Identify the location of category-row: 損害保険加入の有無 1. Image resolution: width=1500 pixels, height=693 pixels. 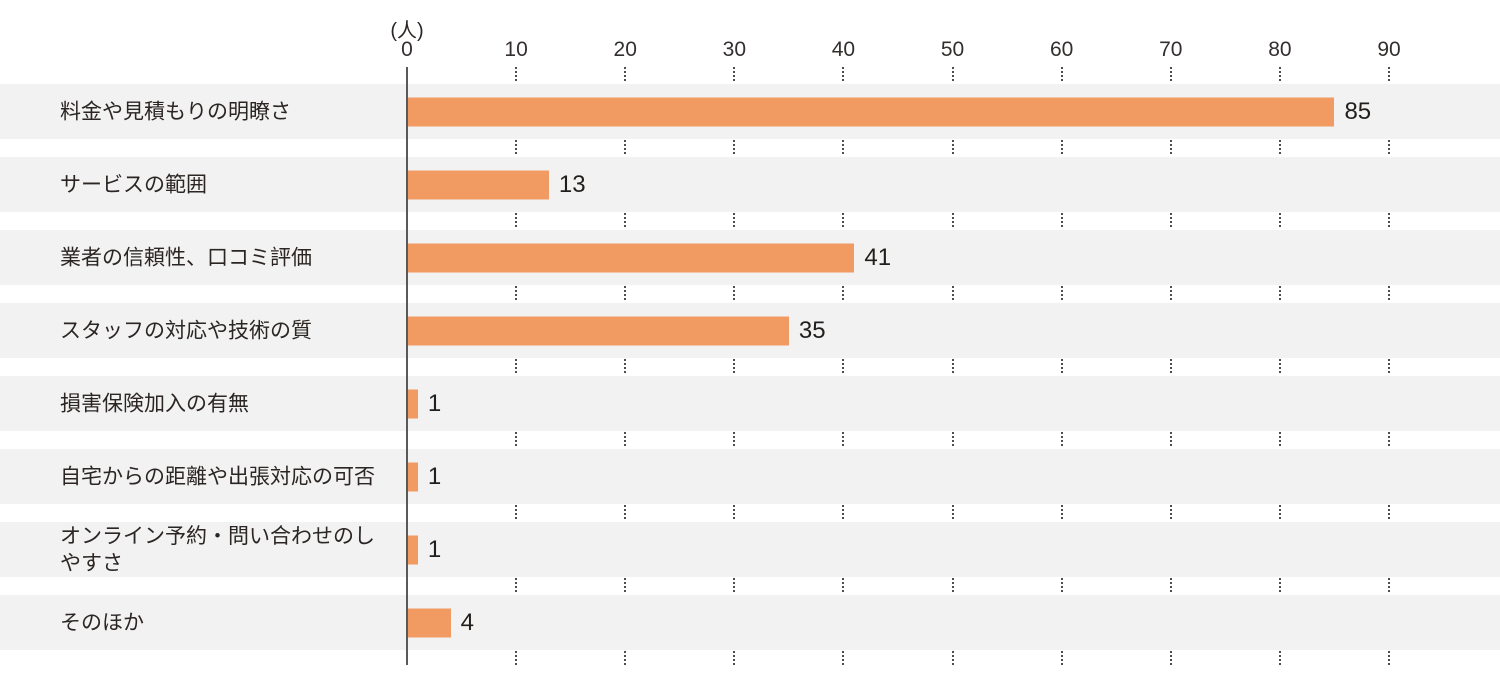
(750, 403).